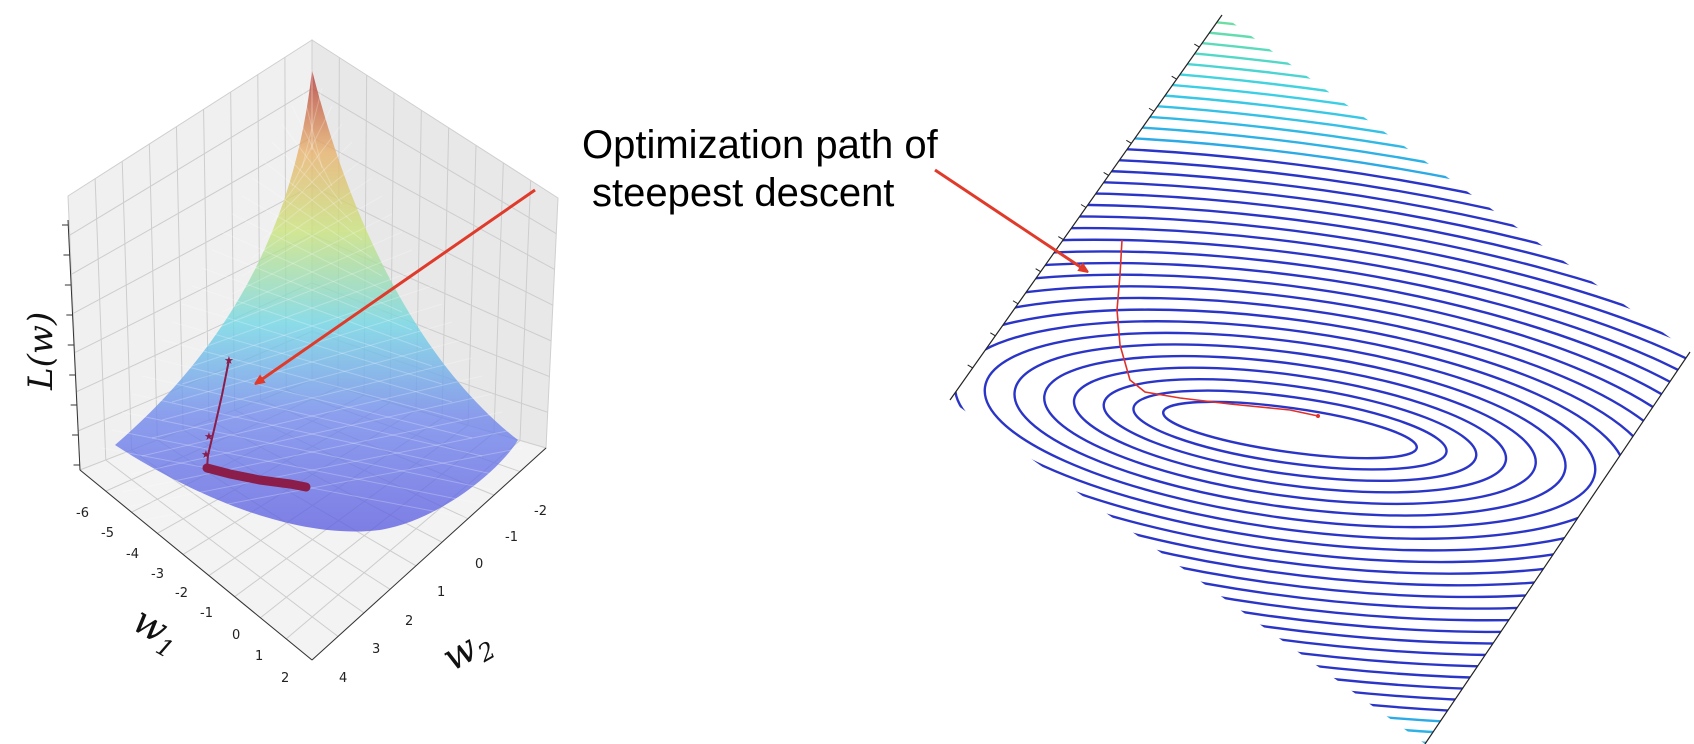 This screenshot has height=744, width=1694. I want to click on w1-tick-label: 1, so click(259, 656).